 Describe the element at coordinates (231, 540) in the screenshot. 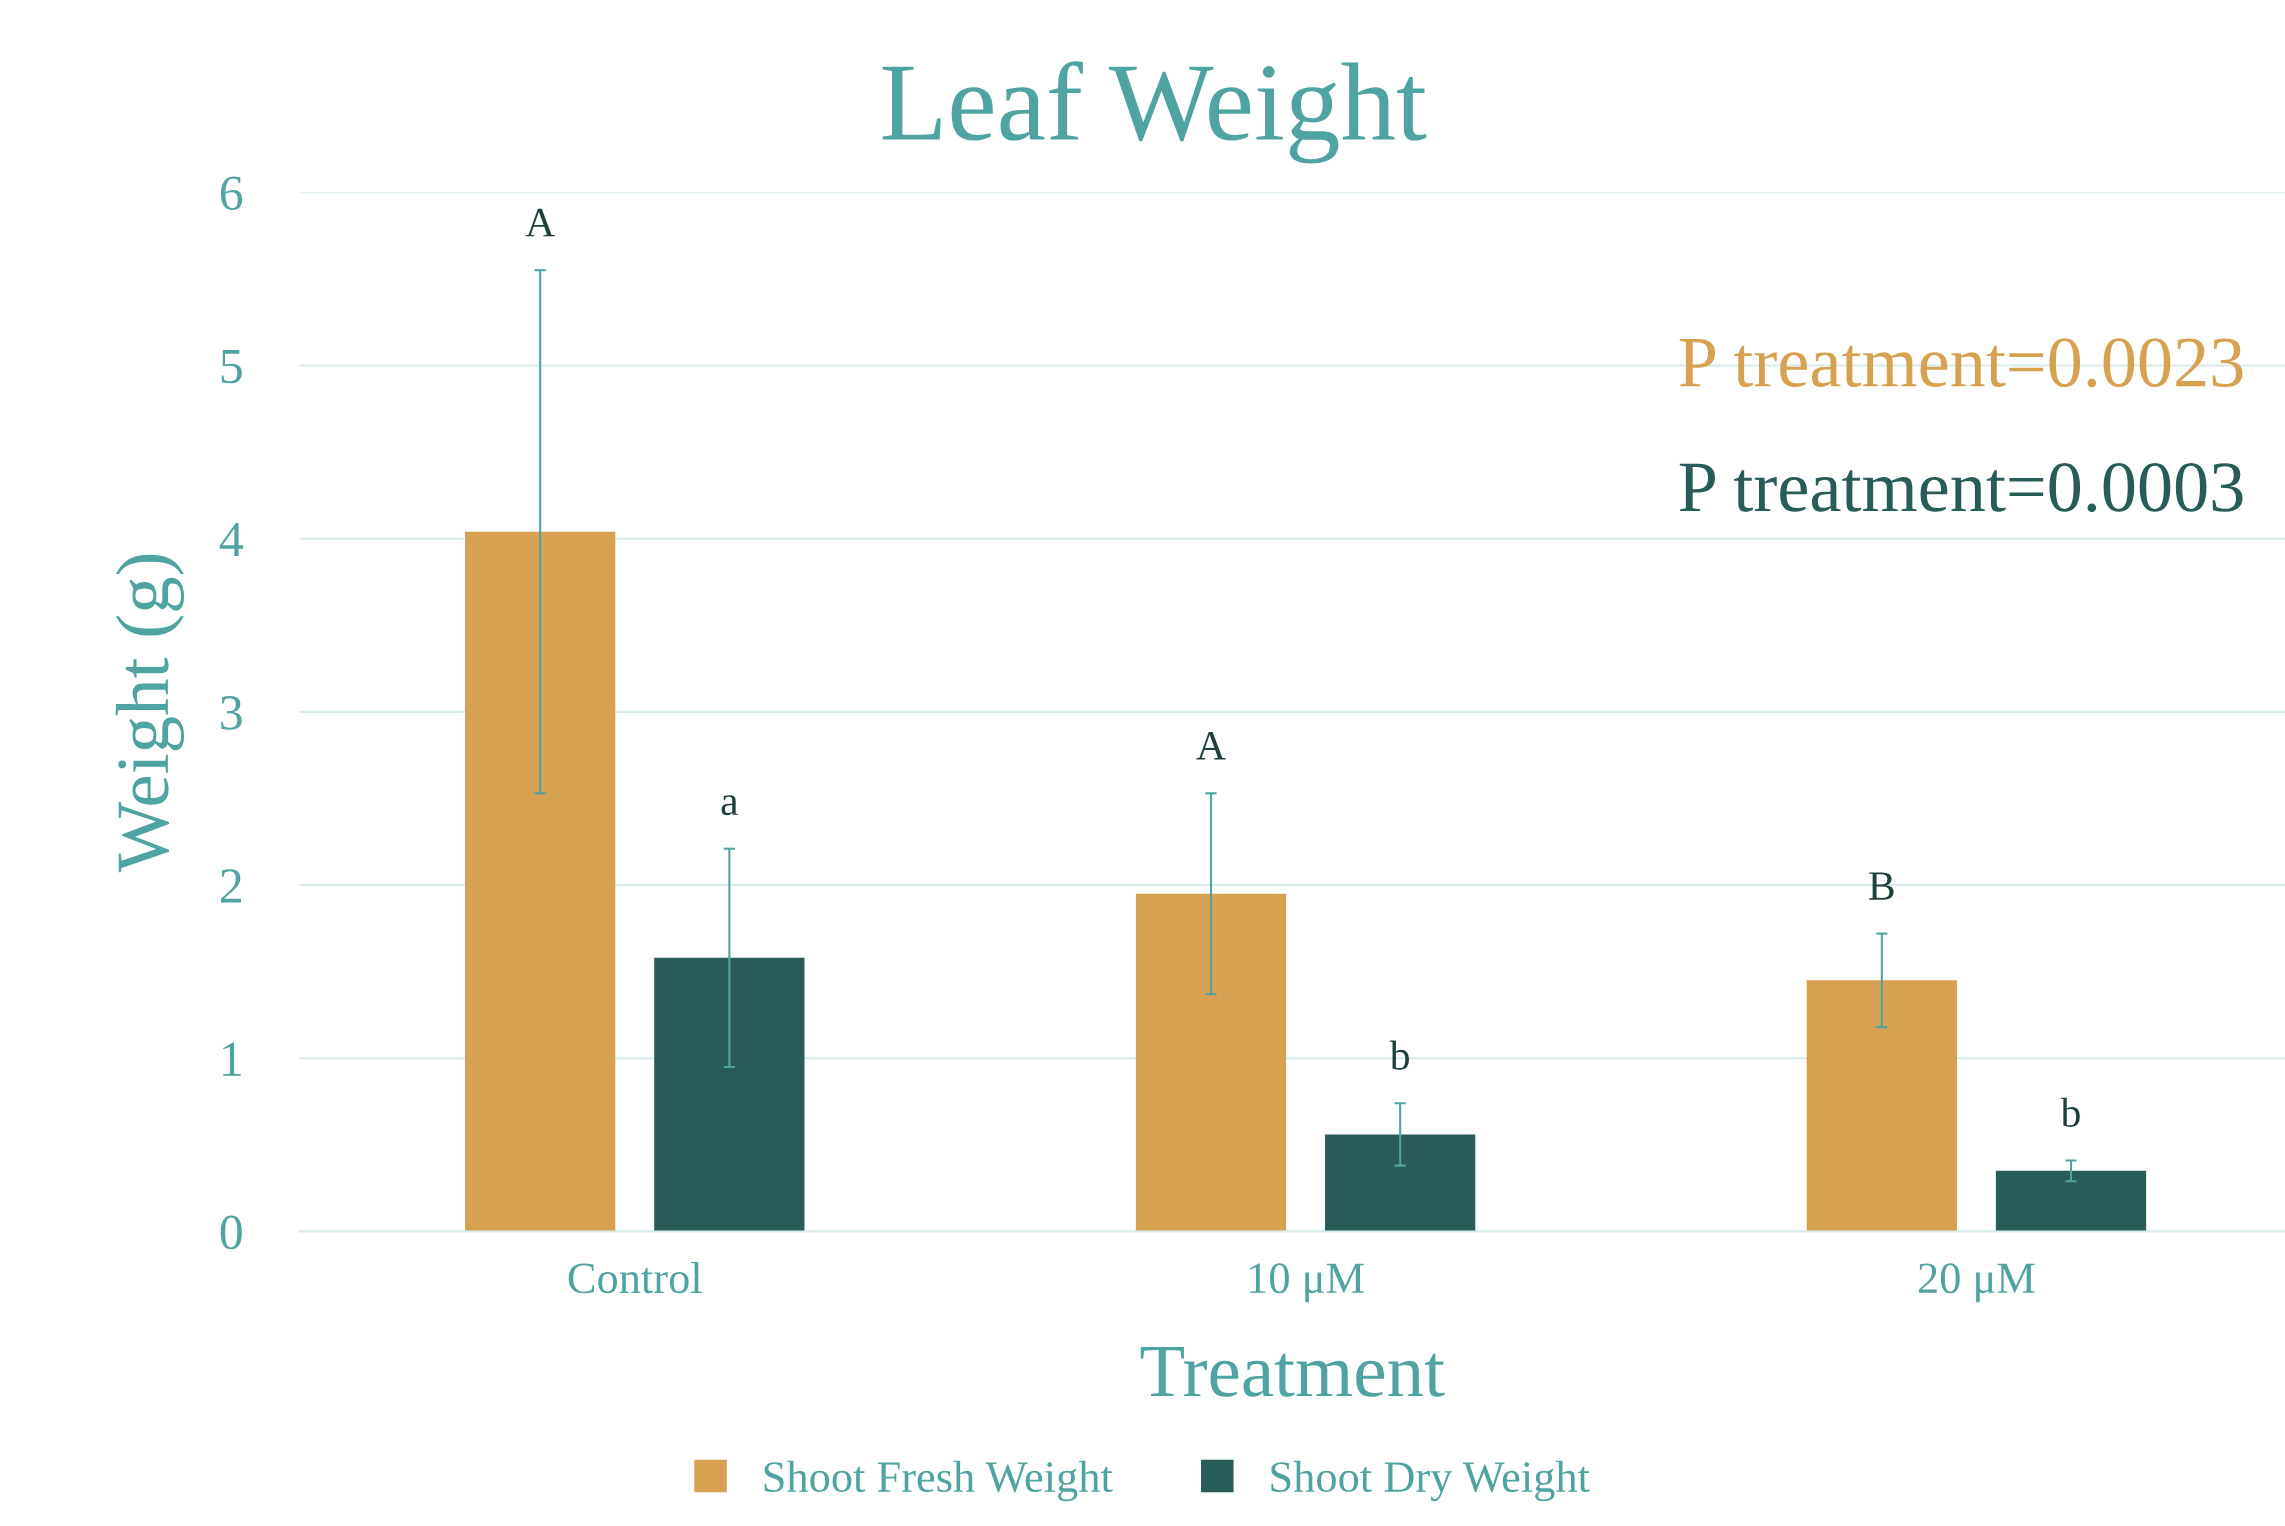

I see `y-tick-label: 4` at that location.